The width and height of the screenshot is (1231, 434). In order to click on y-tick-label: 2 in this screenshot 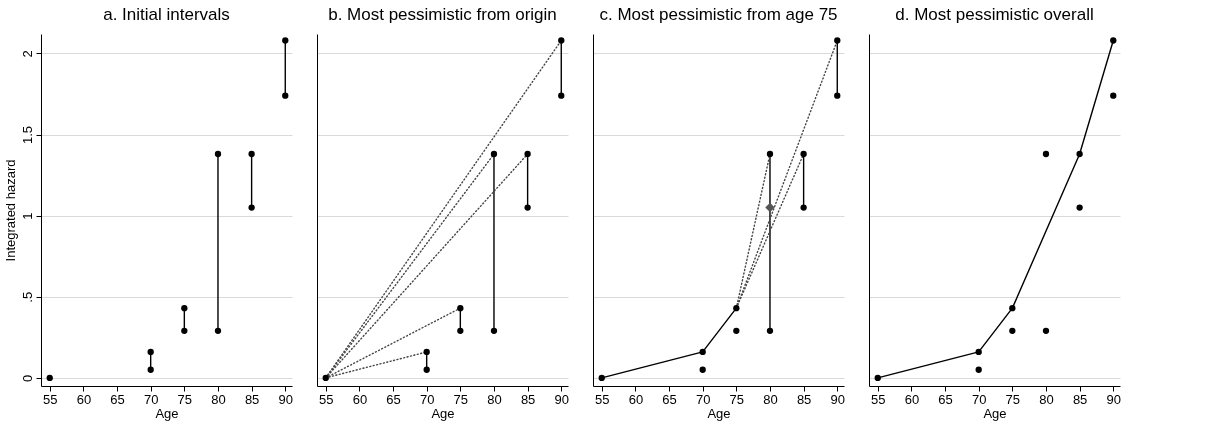, I will do `click(27, 54)`.